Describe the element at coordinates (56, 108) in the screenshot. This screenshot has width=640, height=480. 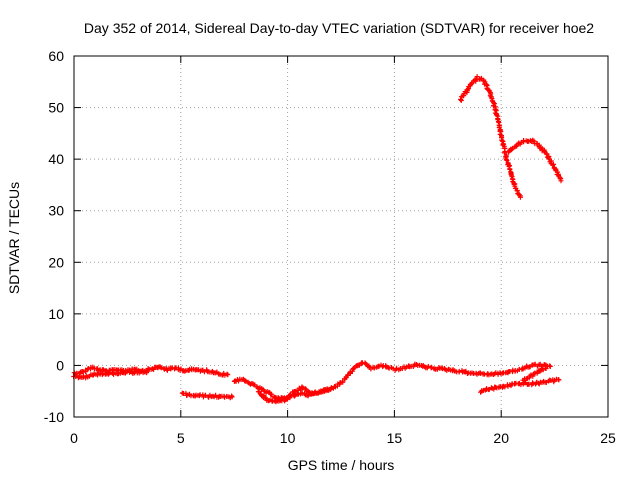
I see `y-tick-label: 50` at that location.